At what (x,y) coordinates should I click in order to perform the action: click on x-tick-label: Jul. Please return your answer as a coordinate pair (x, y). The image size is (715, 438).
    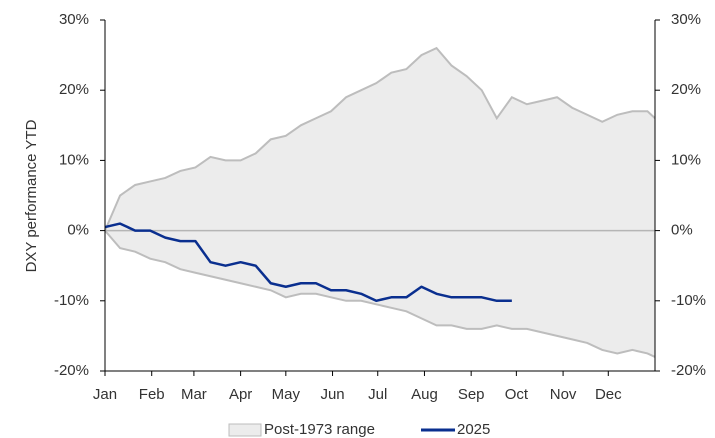
    Looking at the image, I should click on (377, 394).